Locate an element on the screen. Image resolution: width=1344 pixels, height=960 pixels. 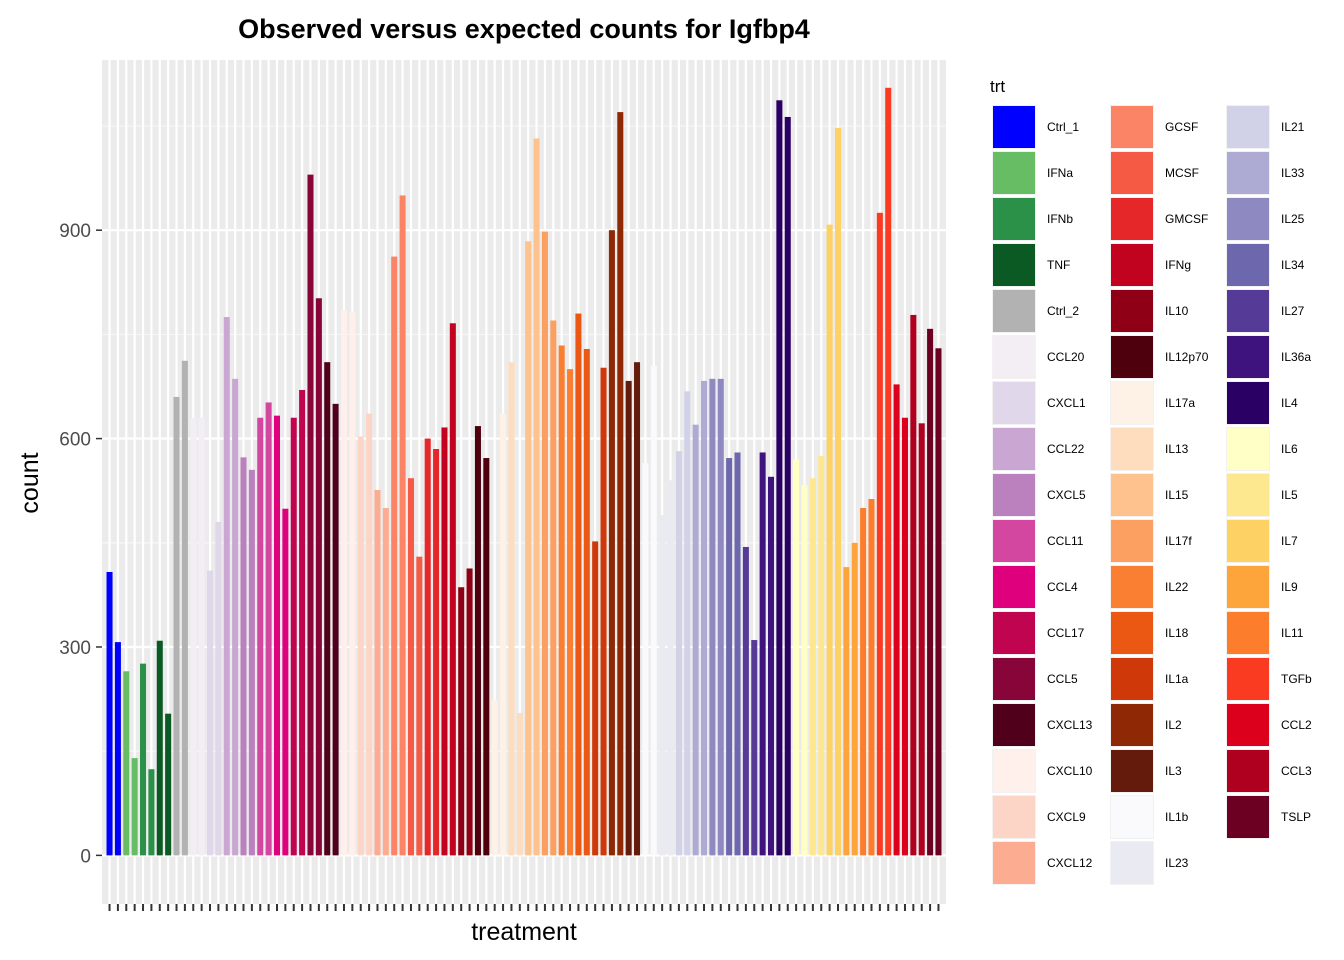
legend-swatch-ifnb is located at coordinates (1014, 219).